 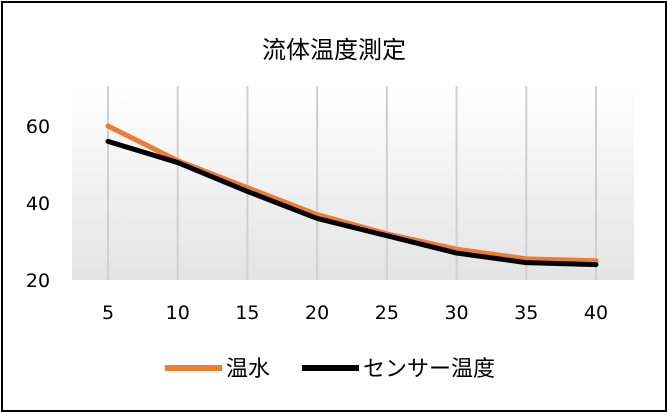 I want to click on legend: 温水 センサー温度, so click(x=330, y=369).